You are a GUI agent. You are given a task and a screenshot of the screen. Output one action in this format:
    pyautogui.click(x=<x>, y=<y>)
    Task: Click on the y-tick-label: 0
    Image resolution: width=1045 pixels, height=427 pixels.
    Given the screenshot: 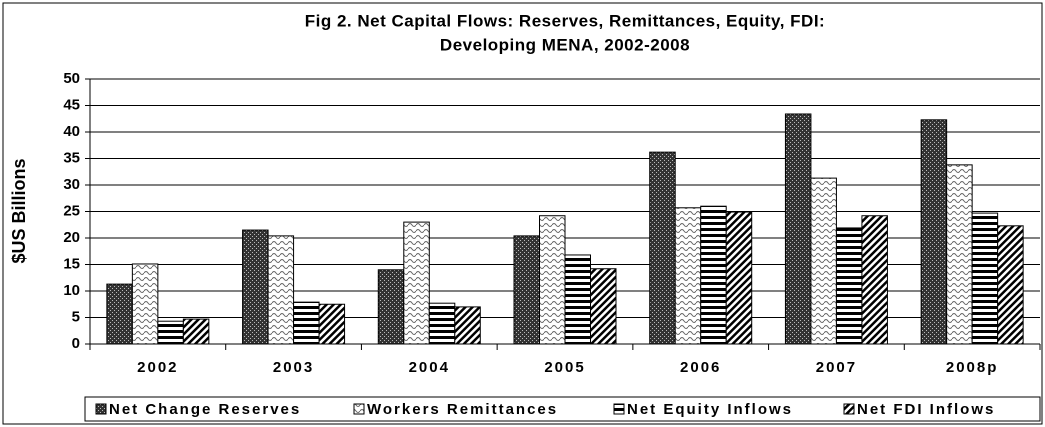 What is the action you would take?
    pyautogui.click(x=76, y=343)
    